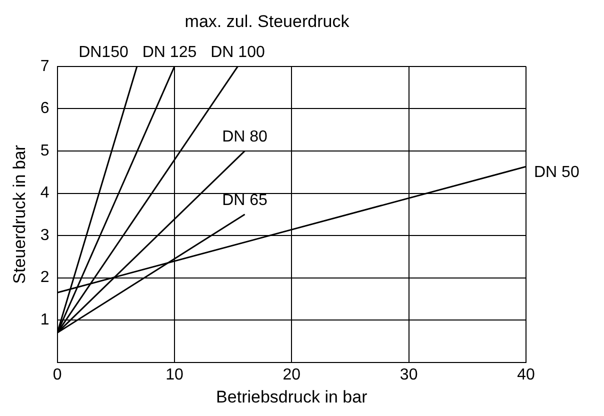 The width and height of the screenshot is (604, 416). I want to click on series-label: DN150, so click(103, 52).